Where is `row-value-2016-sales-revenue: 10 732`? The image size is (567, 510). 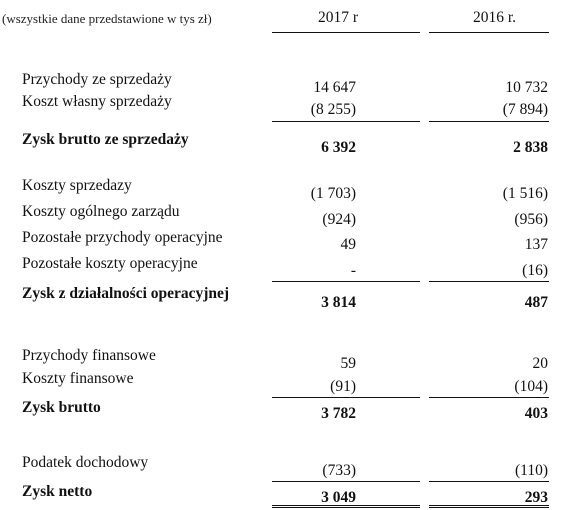 row-value-2016-sales-revenue: 10 732 is located at coordinates (526, 87).